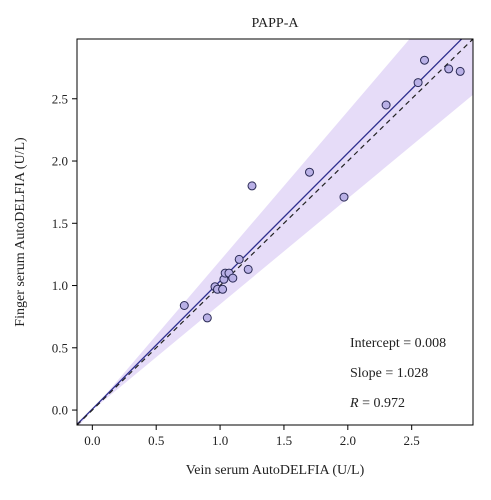 This screenshot has width=491, height=500. What do you see at coordinates (252, 436) in the screenshot?
I see `x-axis: 0.0 0.5 1.0 1.5 2.0 2.5` at bounding box center [252, 436].